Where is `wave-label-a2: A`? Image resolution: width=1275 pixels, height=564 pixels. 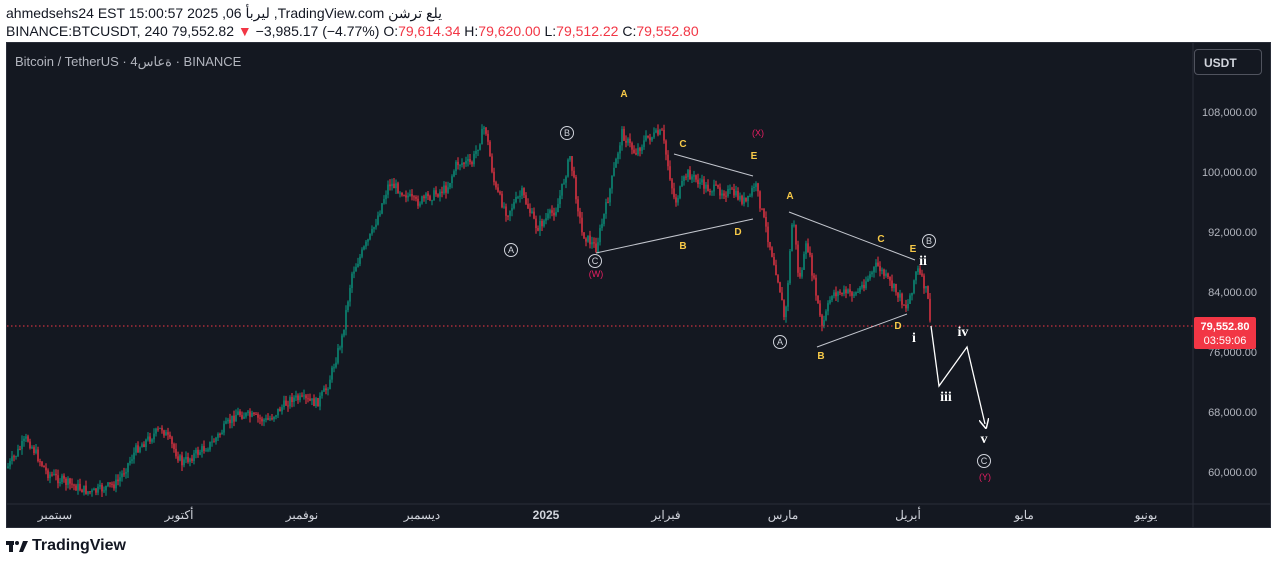 wave-label-a2: A is located at coordinates (789, 196).